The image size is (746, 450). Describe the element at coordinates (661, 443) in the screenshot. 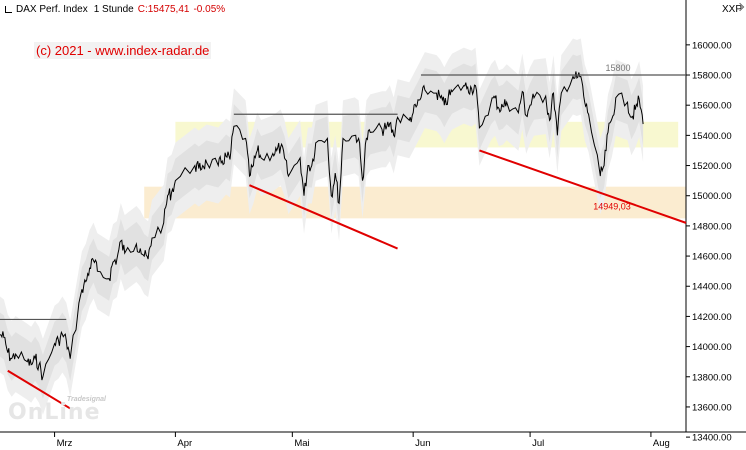

I see `x-tick-label: Aug` at that location.